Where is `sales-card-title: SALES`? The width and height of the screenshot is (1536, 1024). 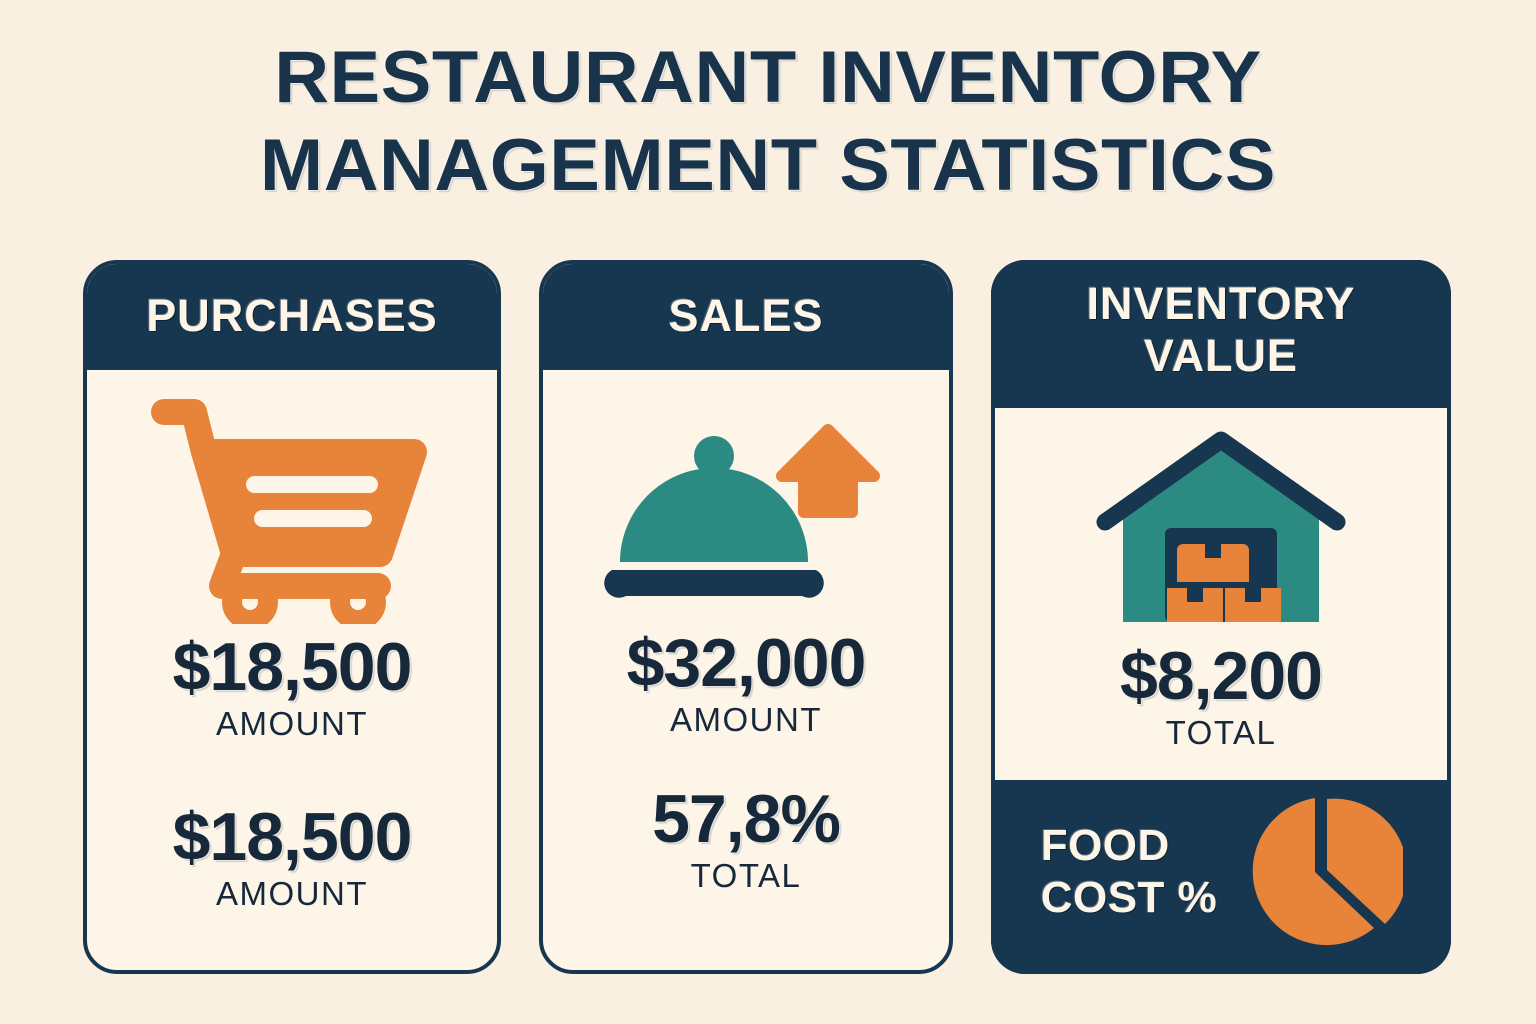
sales-card-title: SALES is located at coordinates (746, 315).